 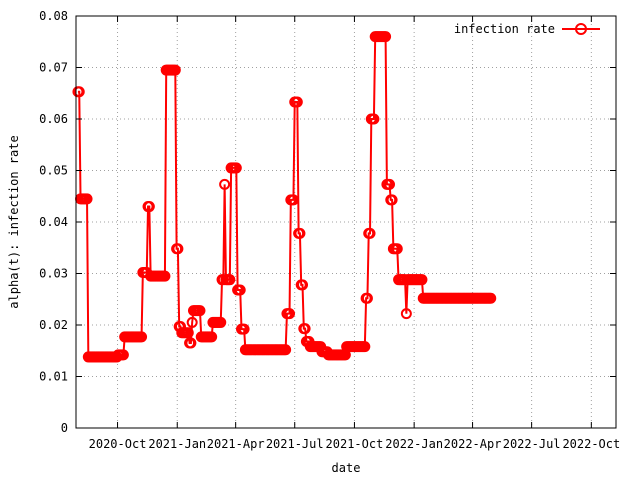 What do you see at coordinates (53, 68) in the screenshot?
I see `y-tick-label: 0.07` at bounding box center [53, 68].